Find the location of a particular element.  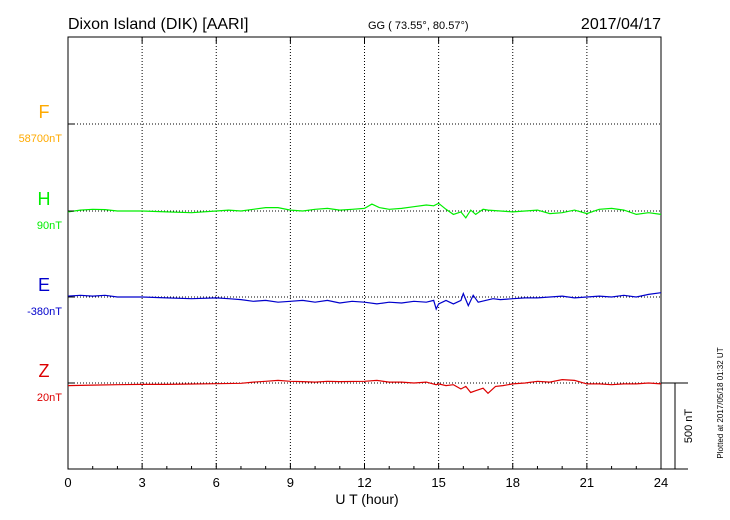

x-axis-label: U T (hour) is located at coordinates (366, 499).